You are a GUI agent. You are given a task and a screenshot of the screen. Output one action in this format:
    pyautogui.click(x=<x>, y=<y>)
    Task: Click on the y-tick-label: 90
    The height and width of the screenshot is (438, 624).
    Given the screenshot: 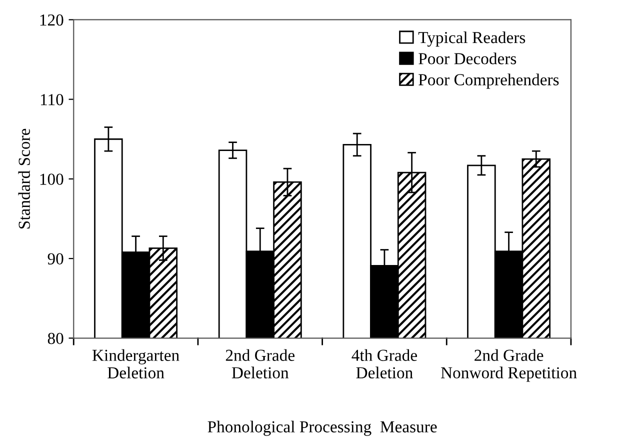 What is the action you would take?
    pyautogui.click(x=56, y=258)
    